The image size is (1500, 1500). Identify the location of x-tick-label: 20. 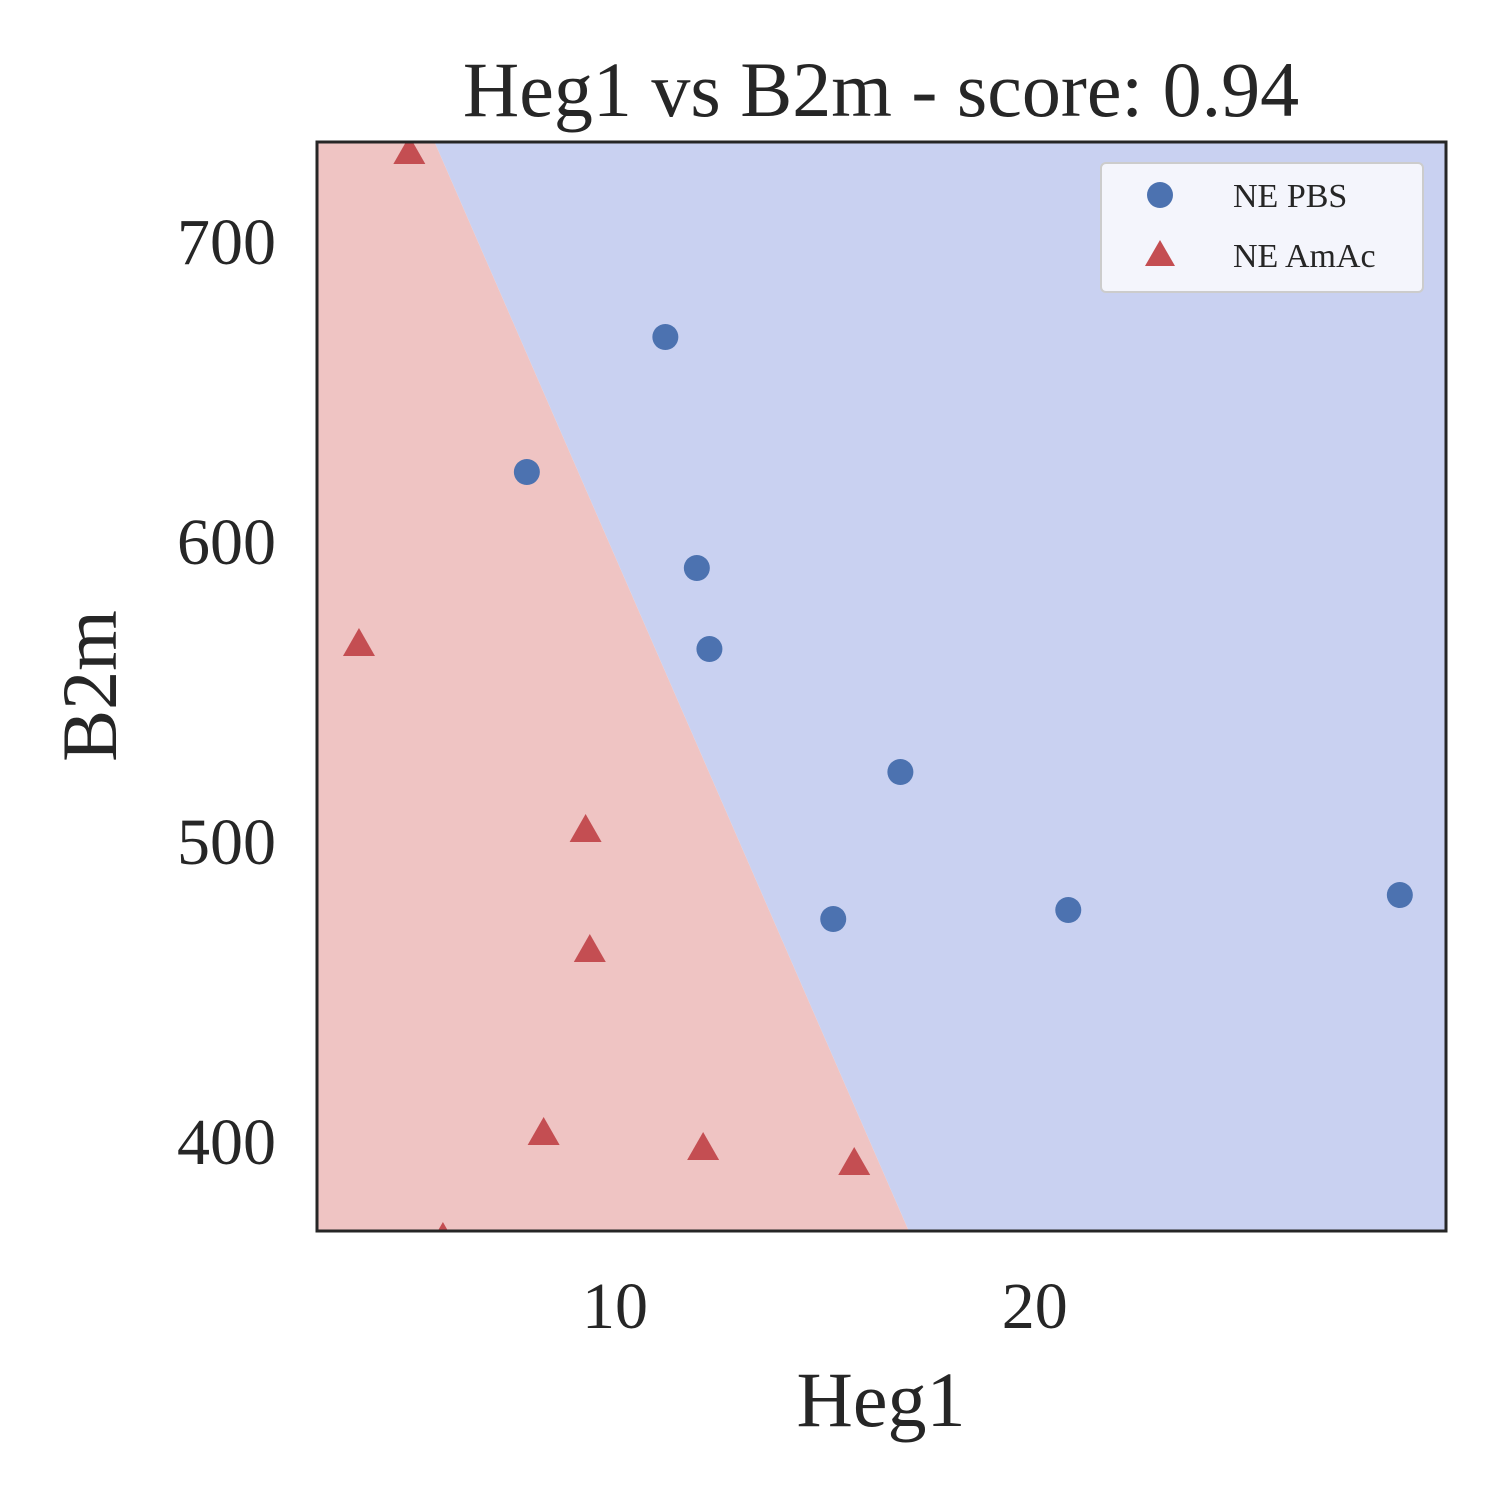
(1035, 1306).